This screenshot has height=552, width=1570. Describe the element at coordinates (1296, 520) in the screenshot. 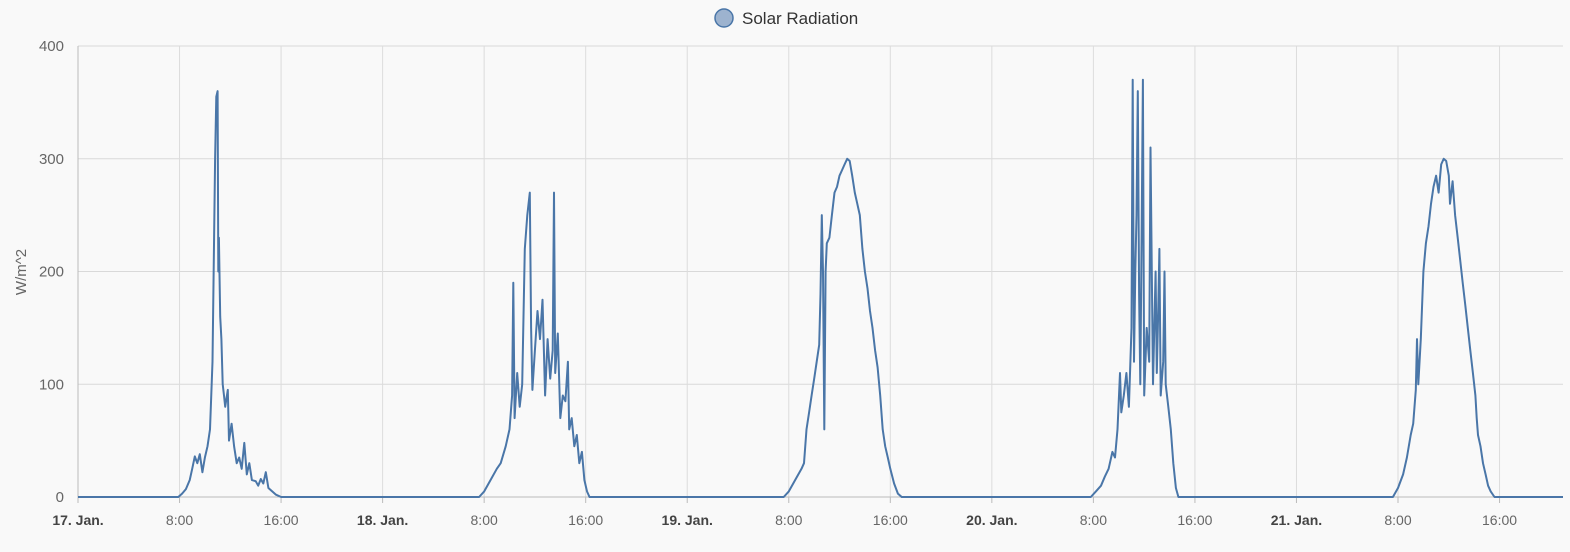

I see `x-tick-label: 21. Jan.` at that location.